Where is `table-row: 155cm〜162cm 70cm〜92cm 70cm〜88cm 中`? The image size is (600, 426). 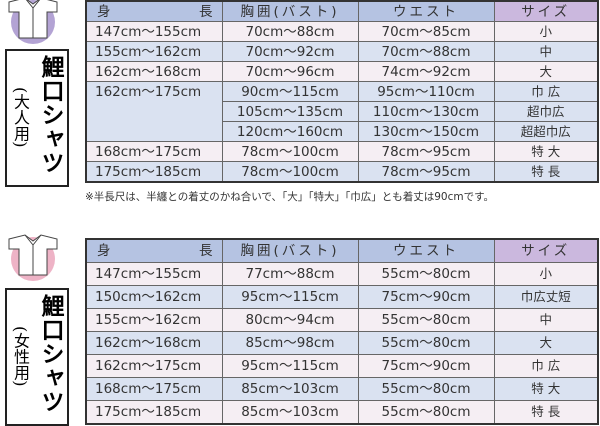 table-row: 155cm〜162cm 70cm〜92cm 70cm〜88cm 中 is located at coordinates (342, 51).